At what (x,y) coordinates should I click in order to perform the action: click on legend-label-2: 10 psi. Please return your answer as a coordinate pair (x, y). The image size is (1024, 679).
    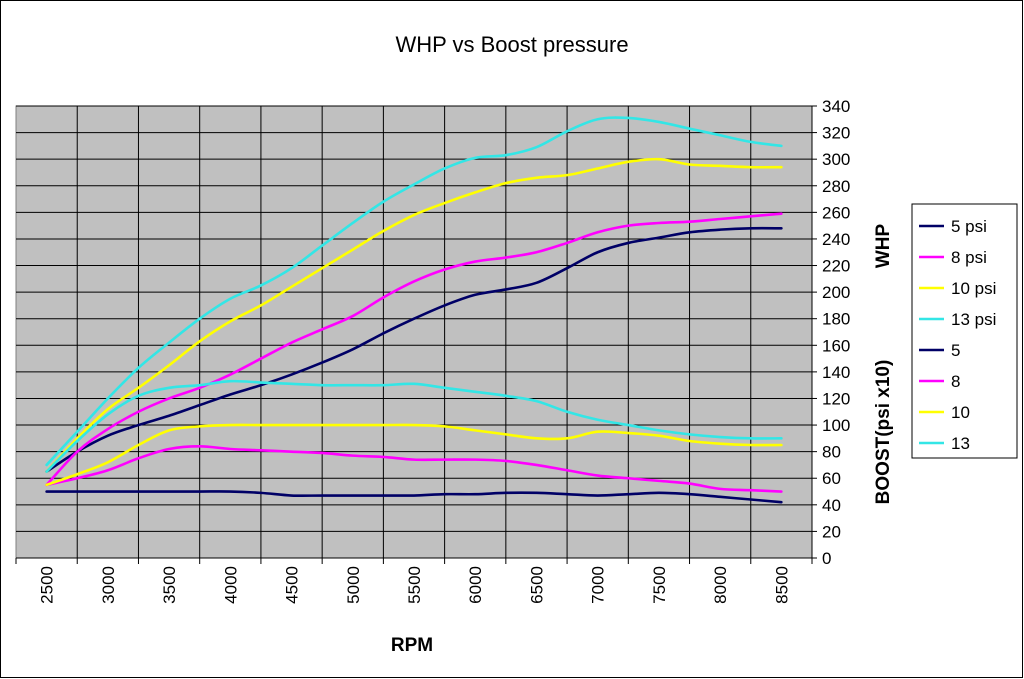
    Looking at the image, I should click on (973, 288).